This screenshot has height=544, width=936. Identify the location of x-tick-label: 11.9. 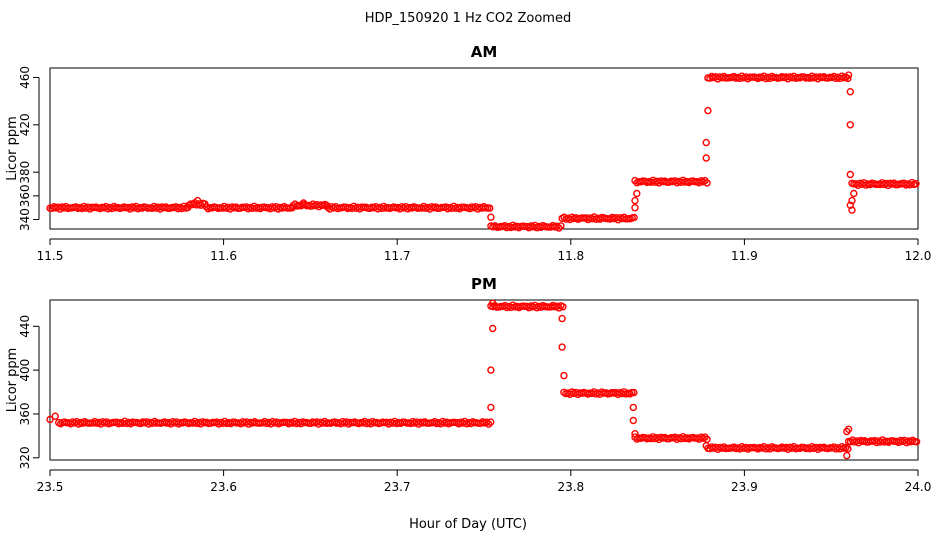
(744, 256).